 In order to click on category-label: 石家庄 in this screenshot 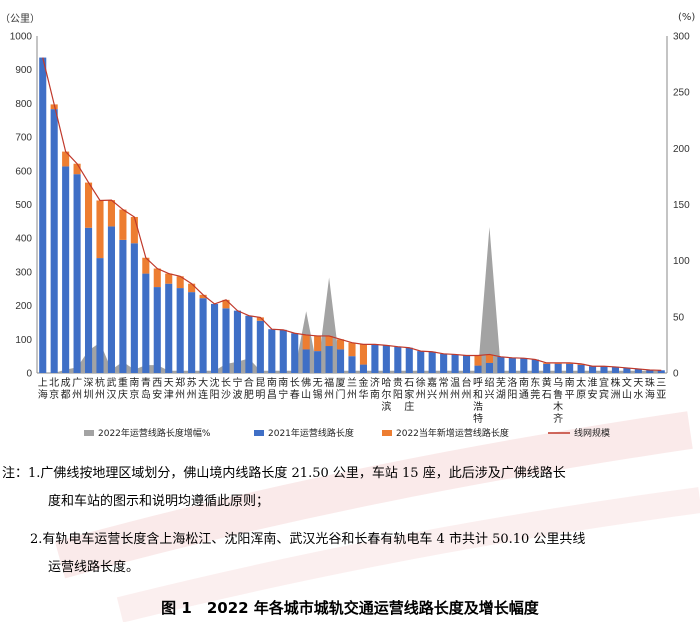, I will do `click(409, 395)`.